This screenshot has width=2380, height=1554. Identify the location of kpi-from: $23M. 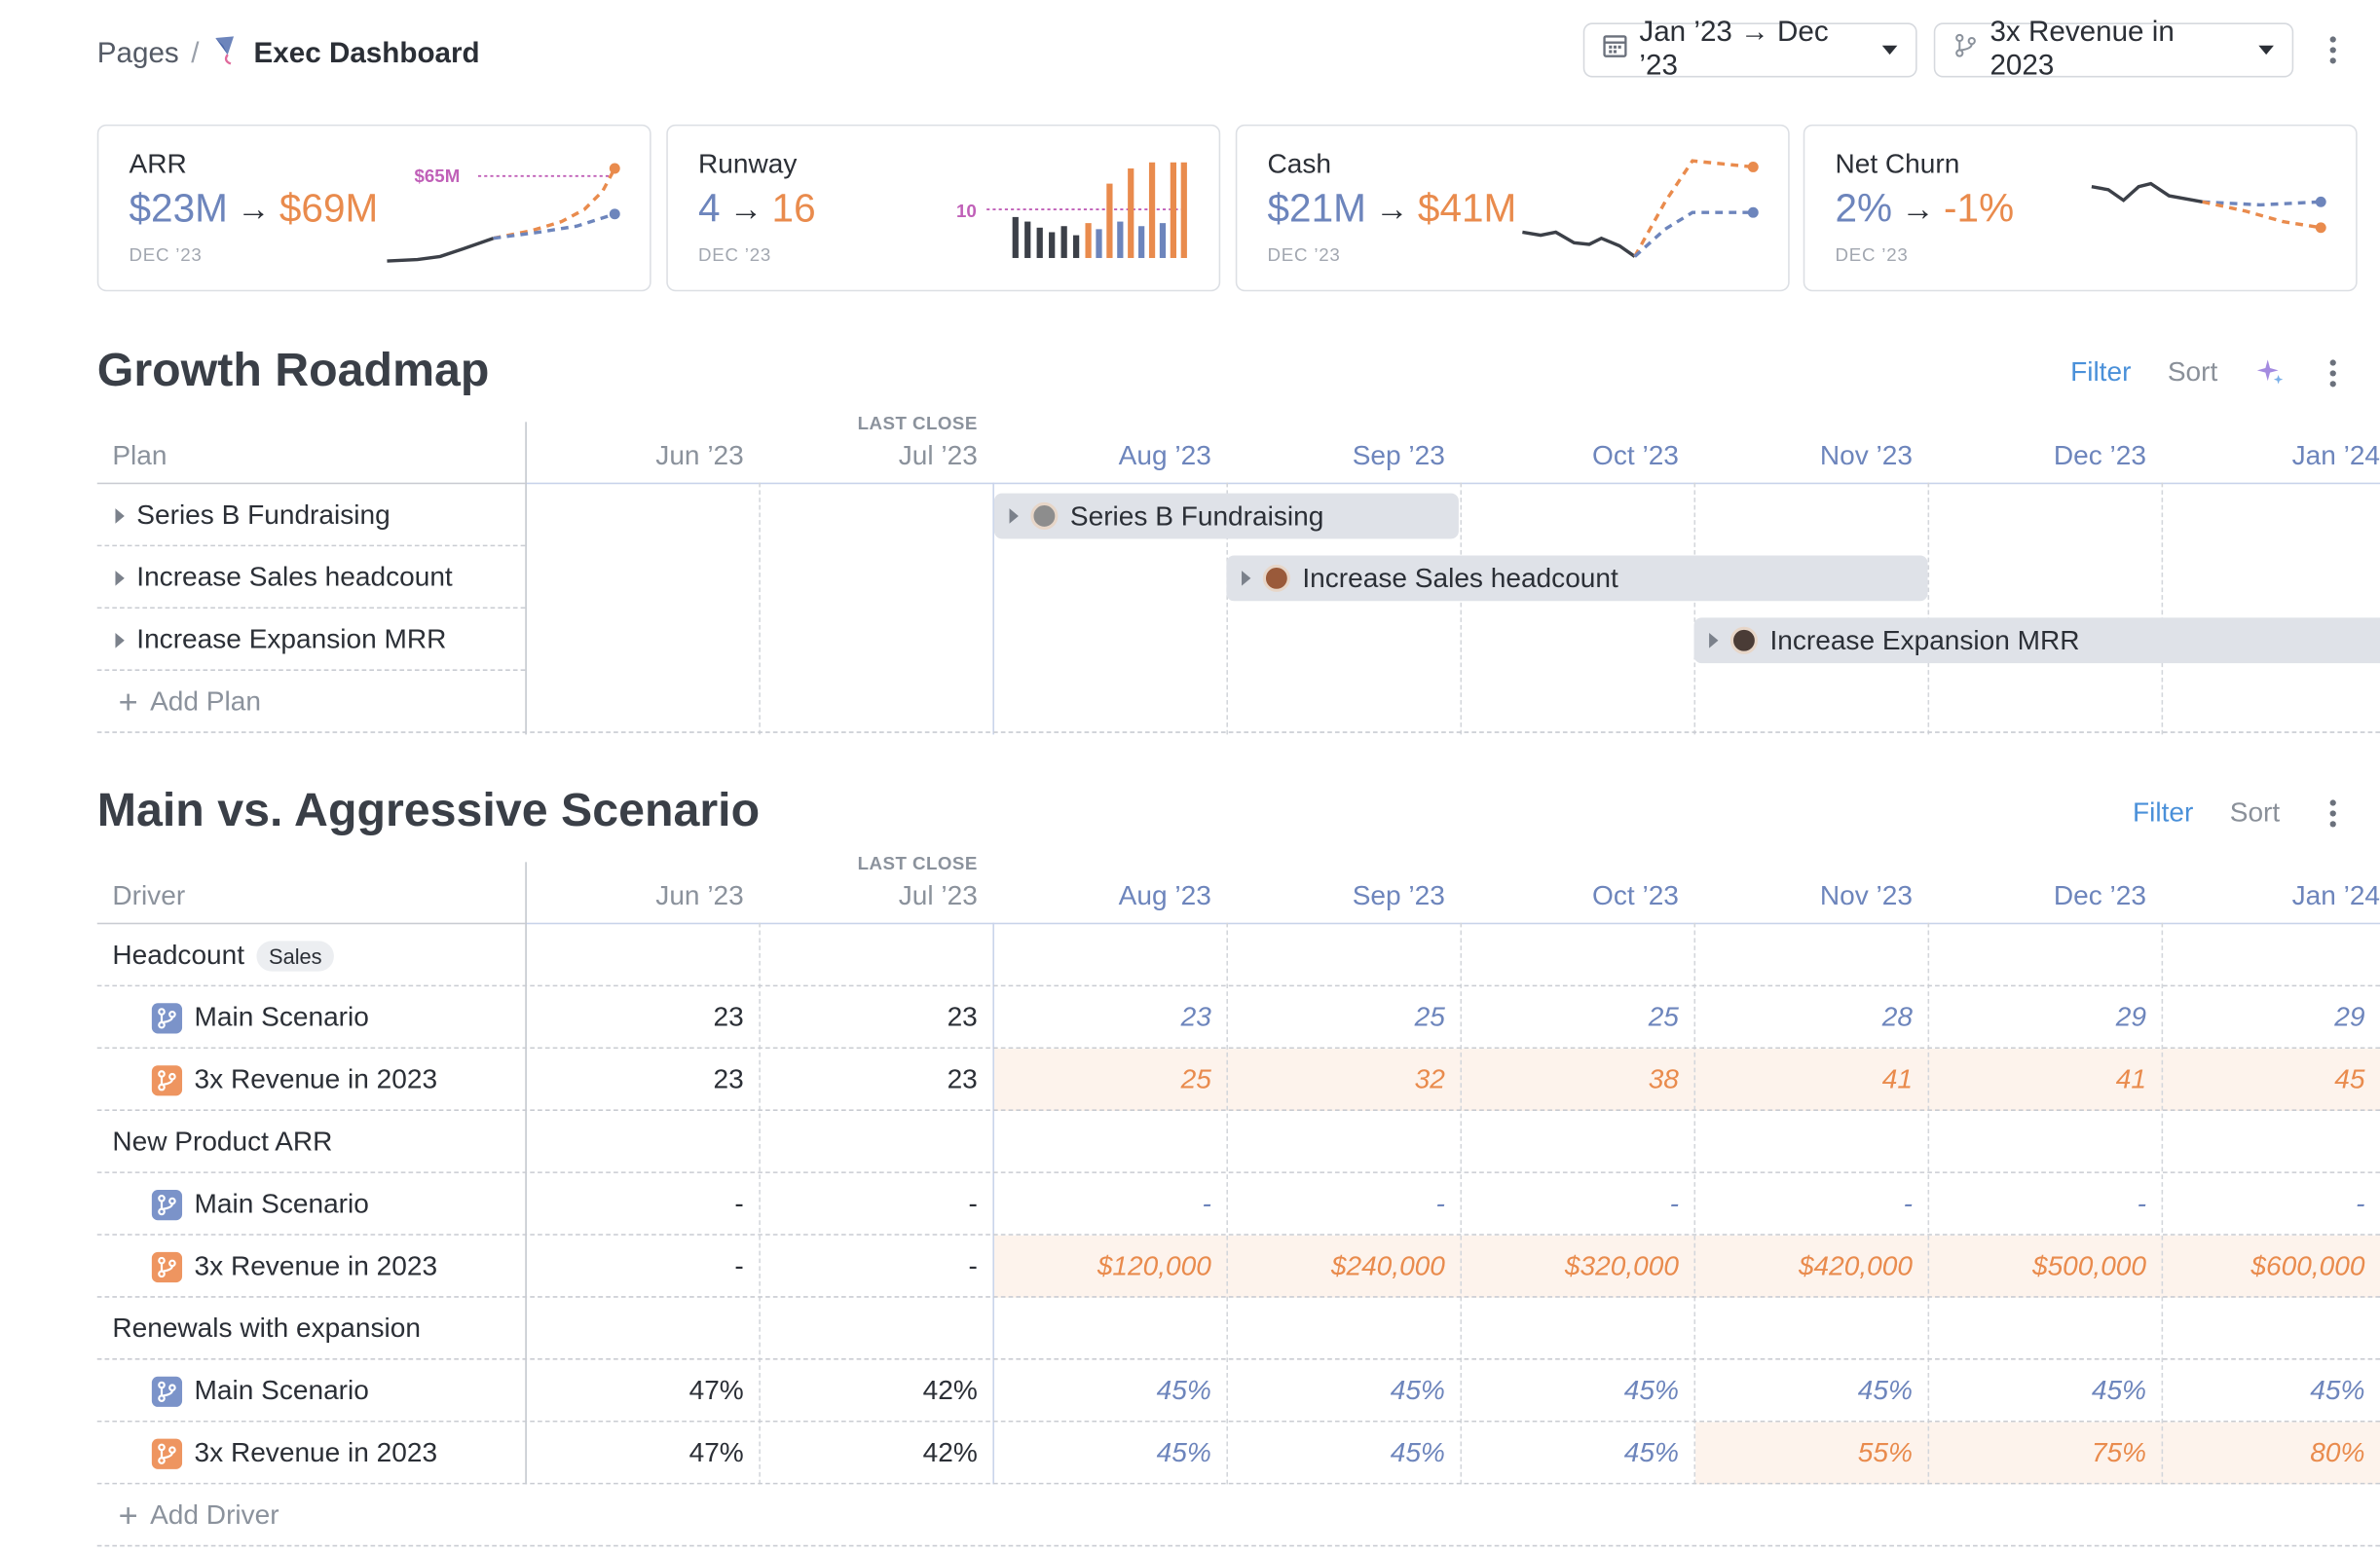
(178, 208).